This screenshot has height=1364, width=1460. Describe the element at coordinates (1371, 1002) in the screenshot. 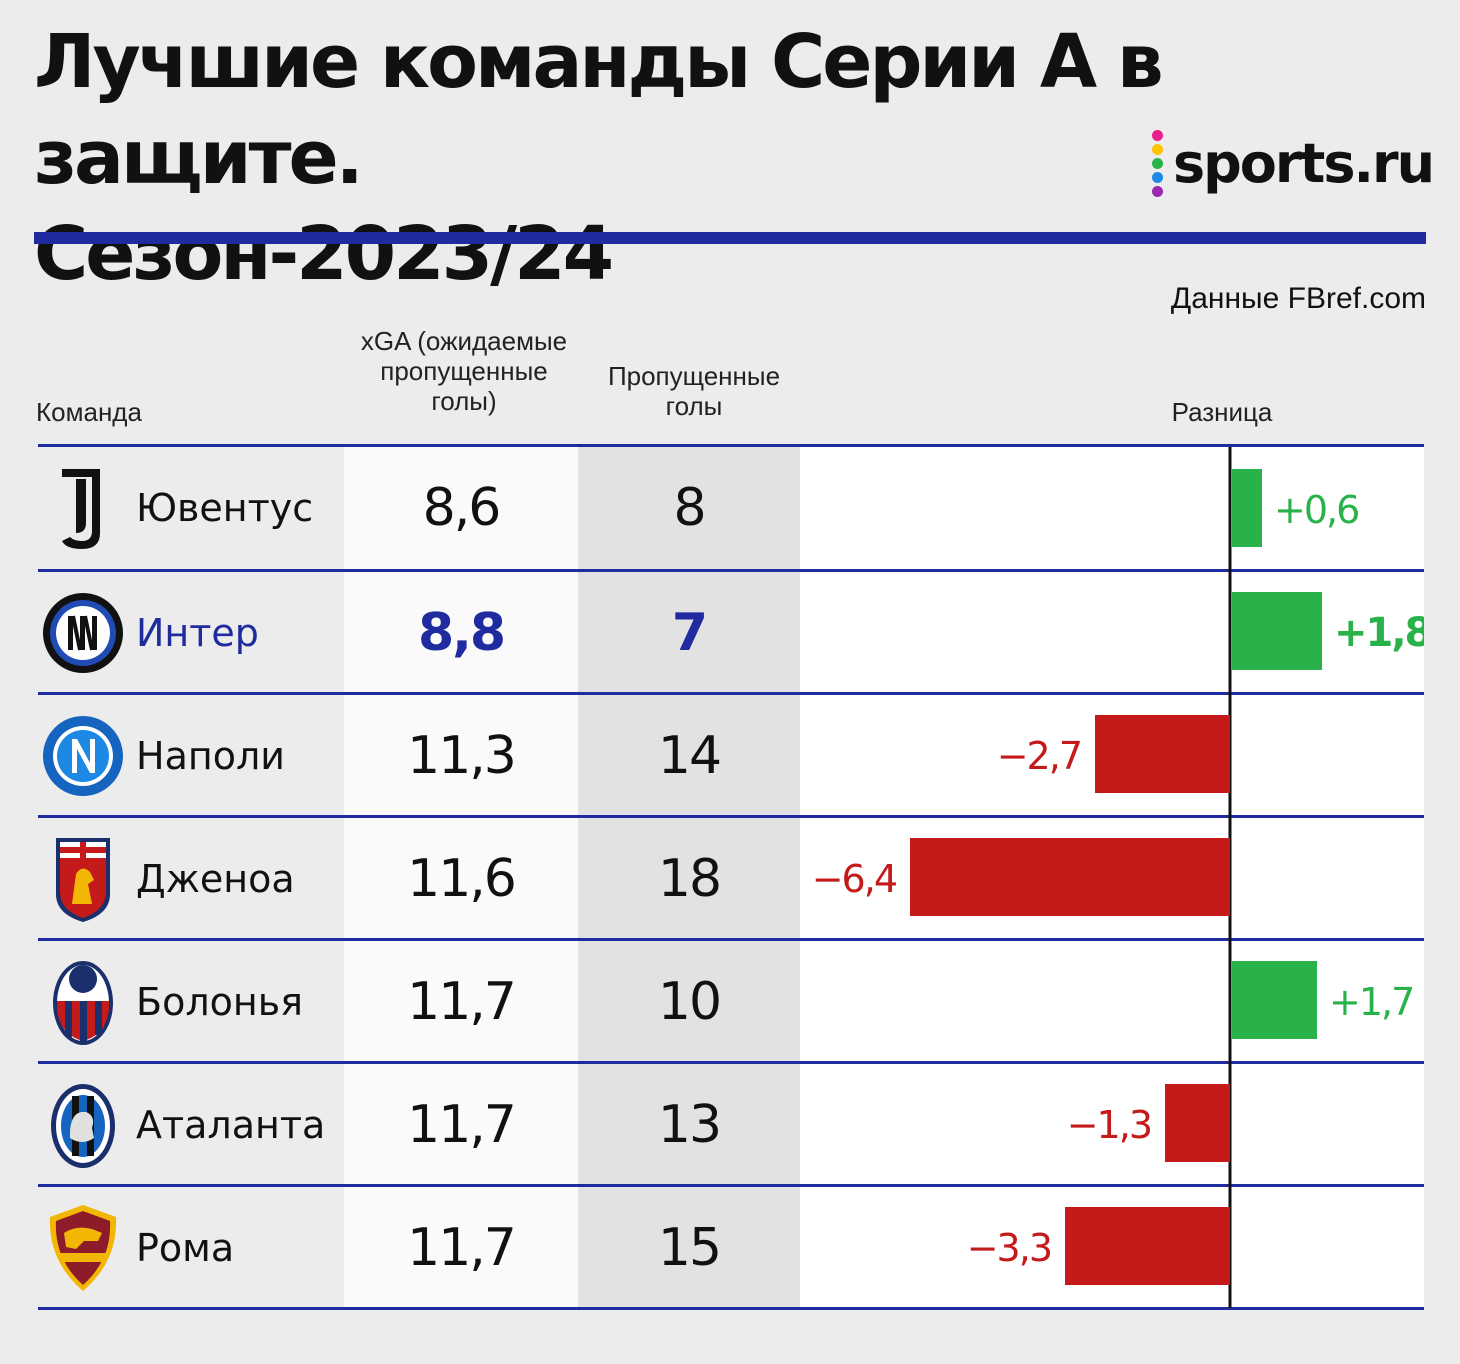

I see `difference-label: +1,7` at that location.